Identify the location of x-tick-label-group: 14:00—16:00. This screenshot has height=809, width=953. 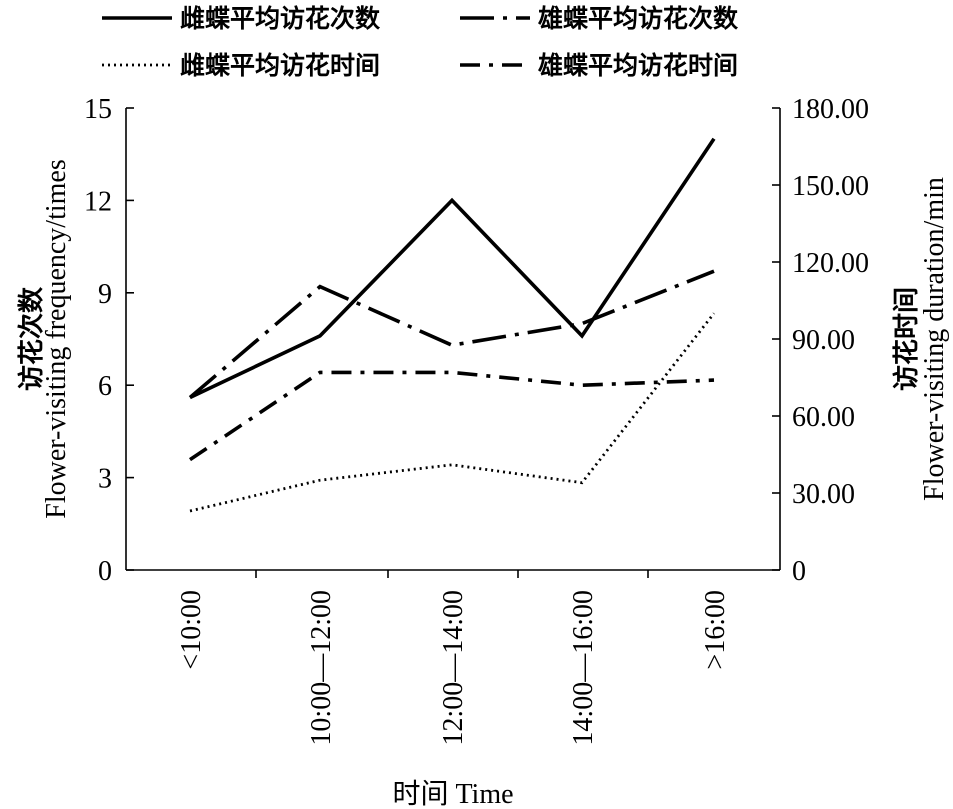
(583, 668).